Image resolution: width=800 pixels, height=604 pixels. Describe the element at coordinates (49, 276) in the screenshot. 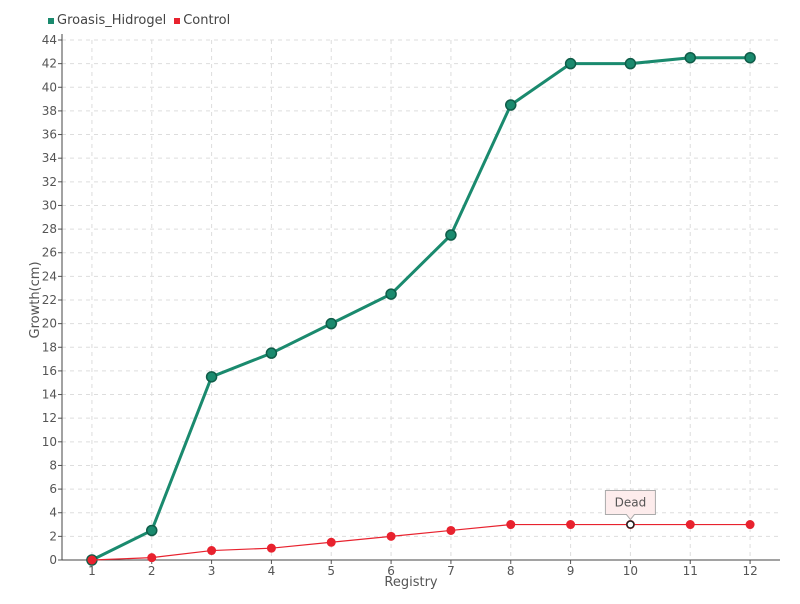

I see `y-tick-label: 24` at that location.